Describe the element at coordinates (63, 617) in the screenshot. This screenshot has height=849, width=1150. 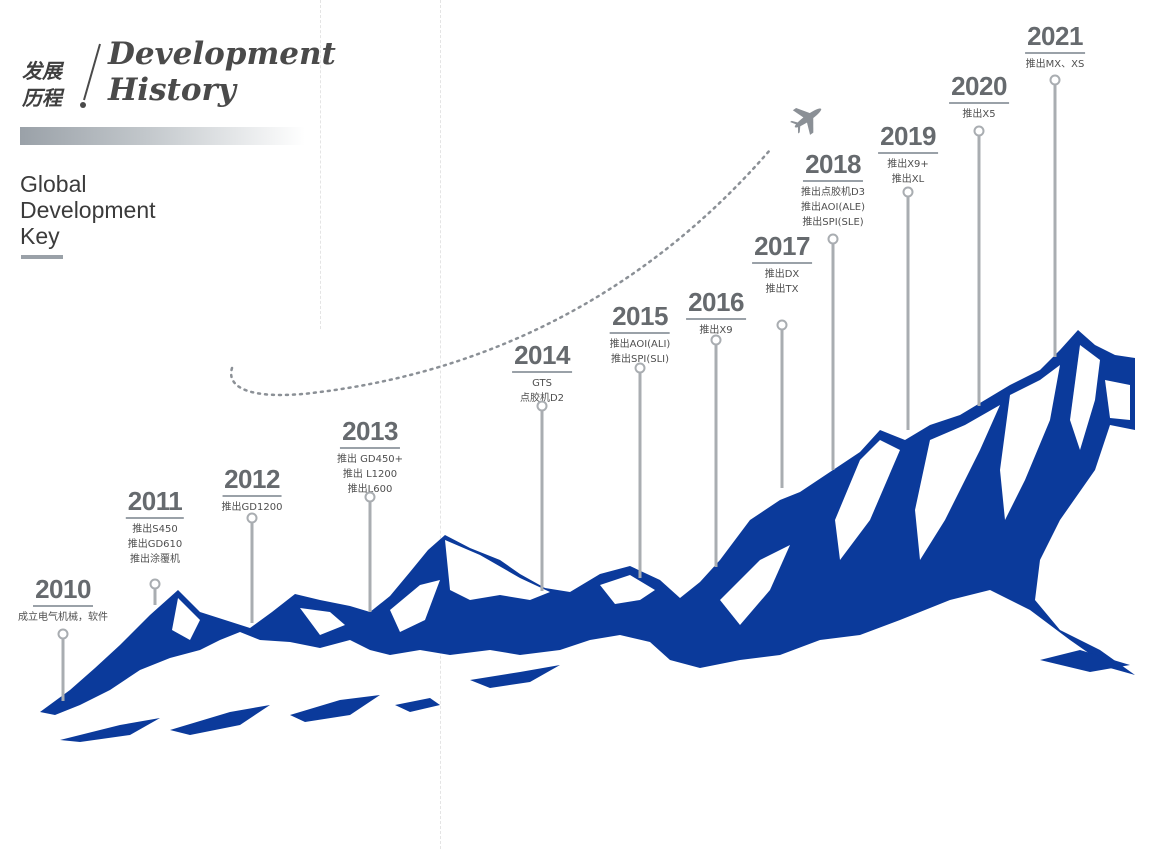
I see `milestone-event: 成立电气机械，软件` at that location.